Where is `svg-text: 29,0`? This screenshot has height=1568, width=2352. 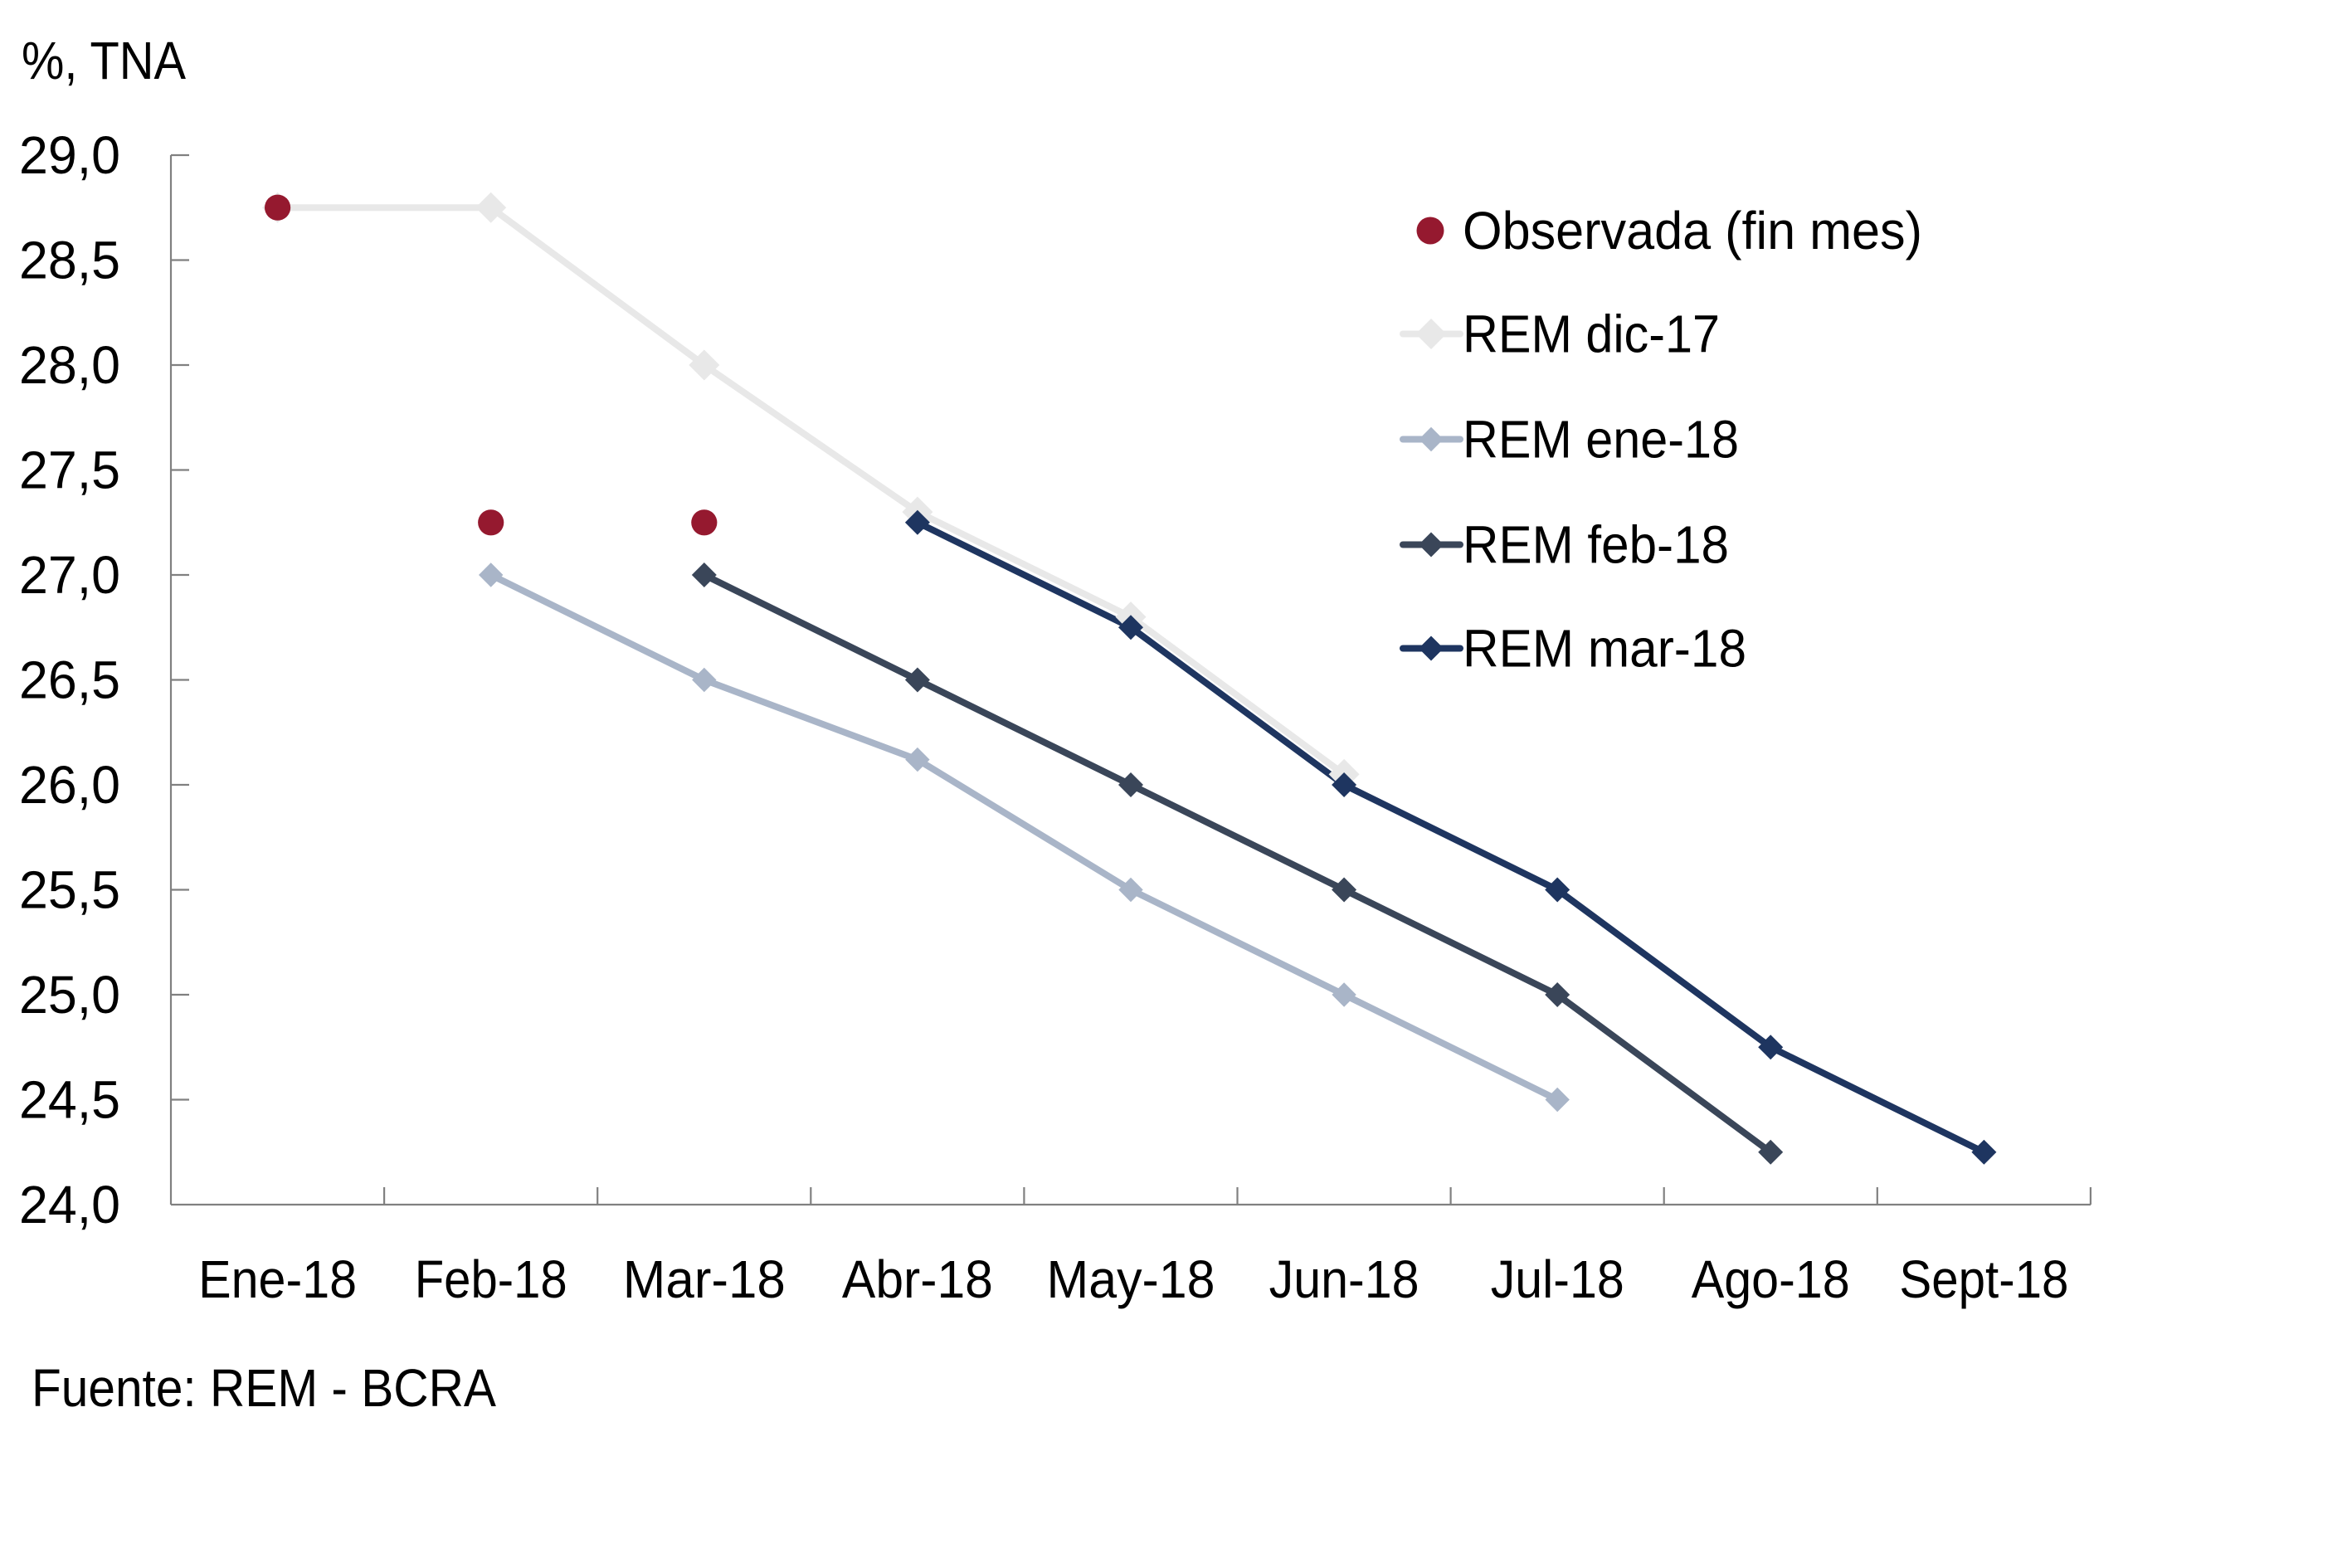
svg-text: 29,0 is located at coordinates (69, 155).